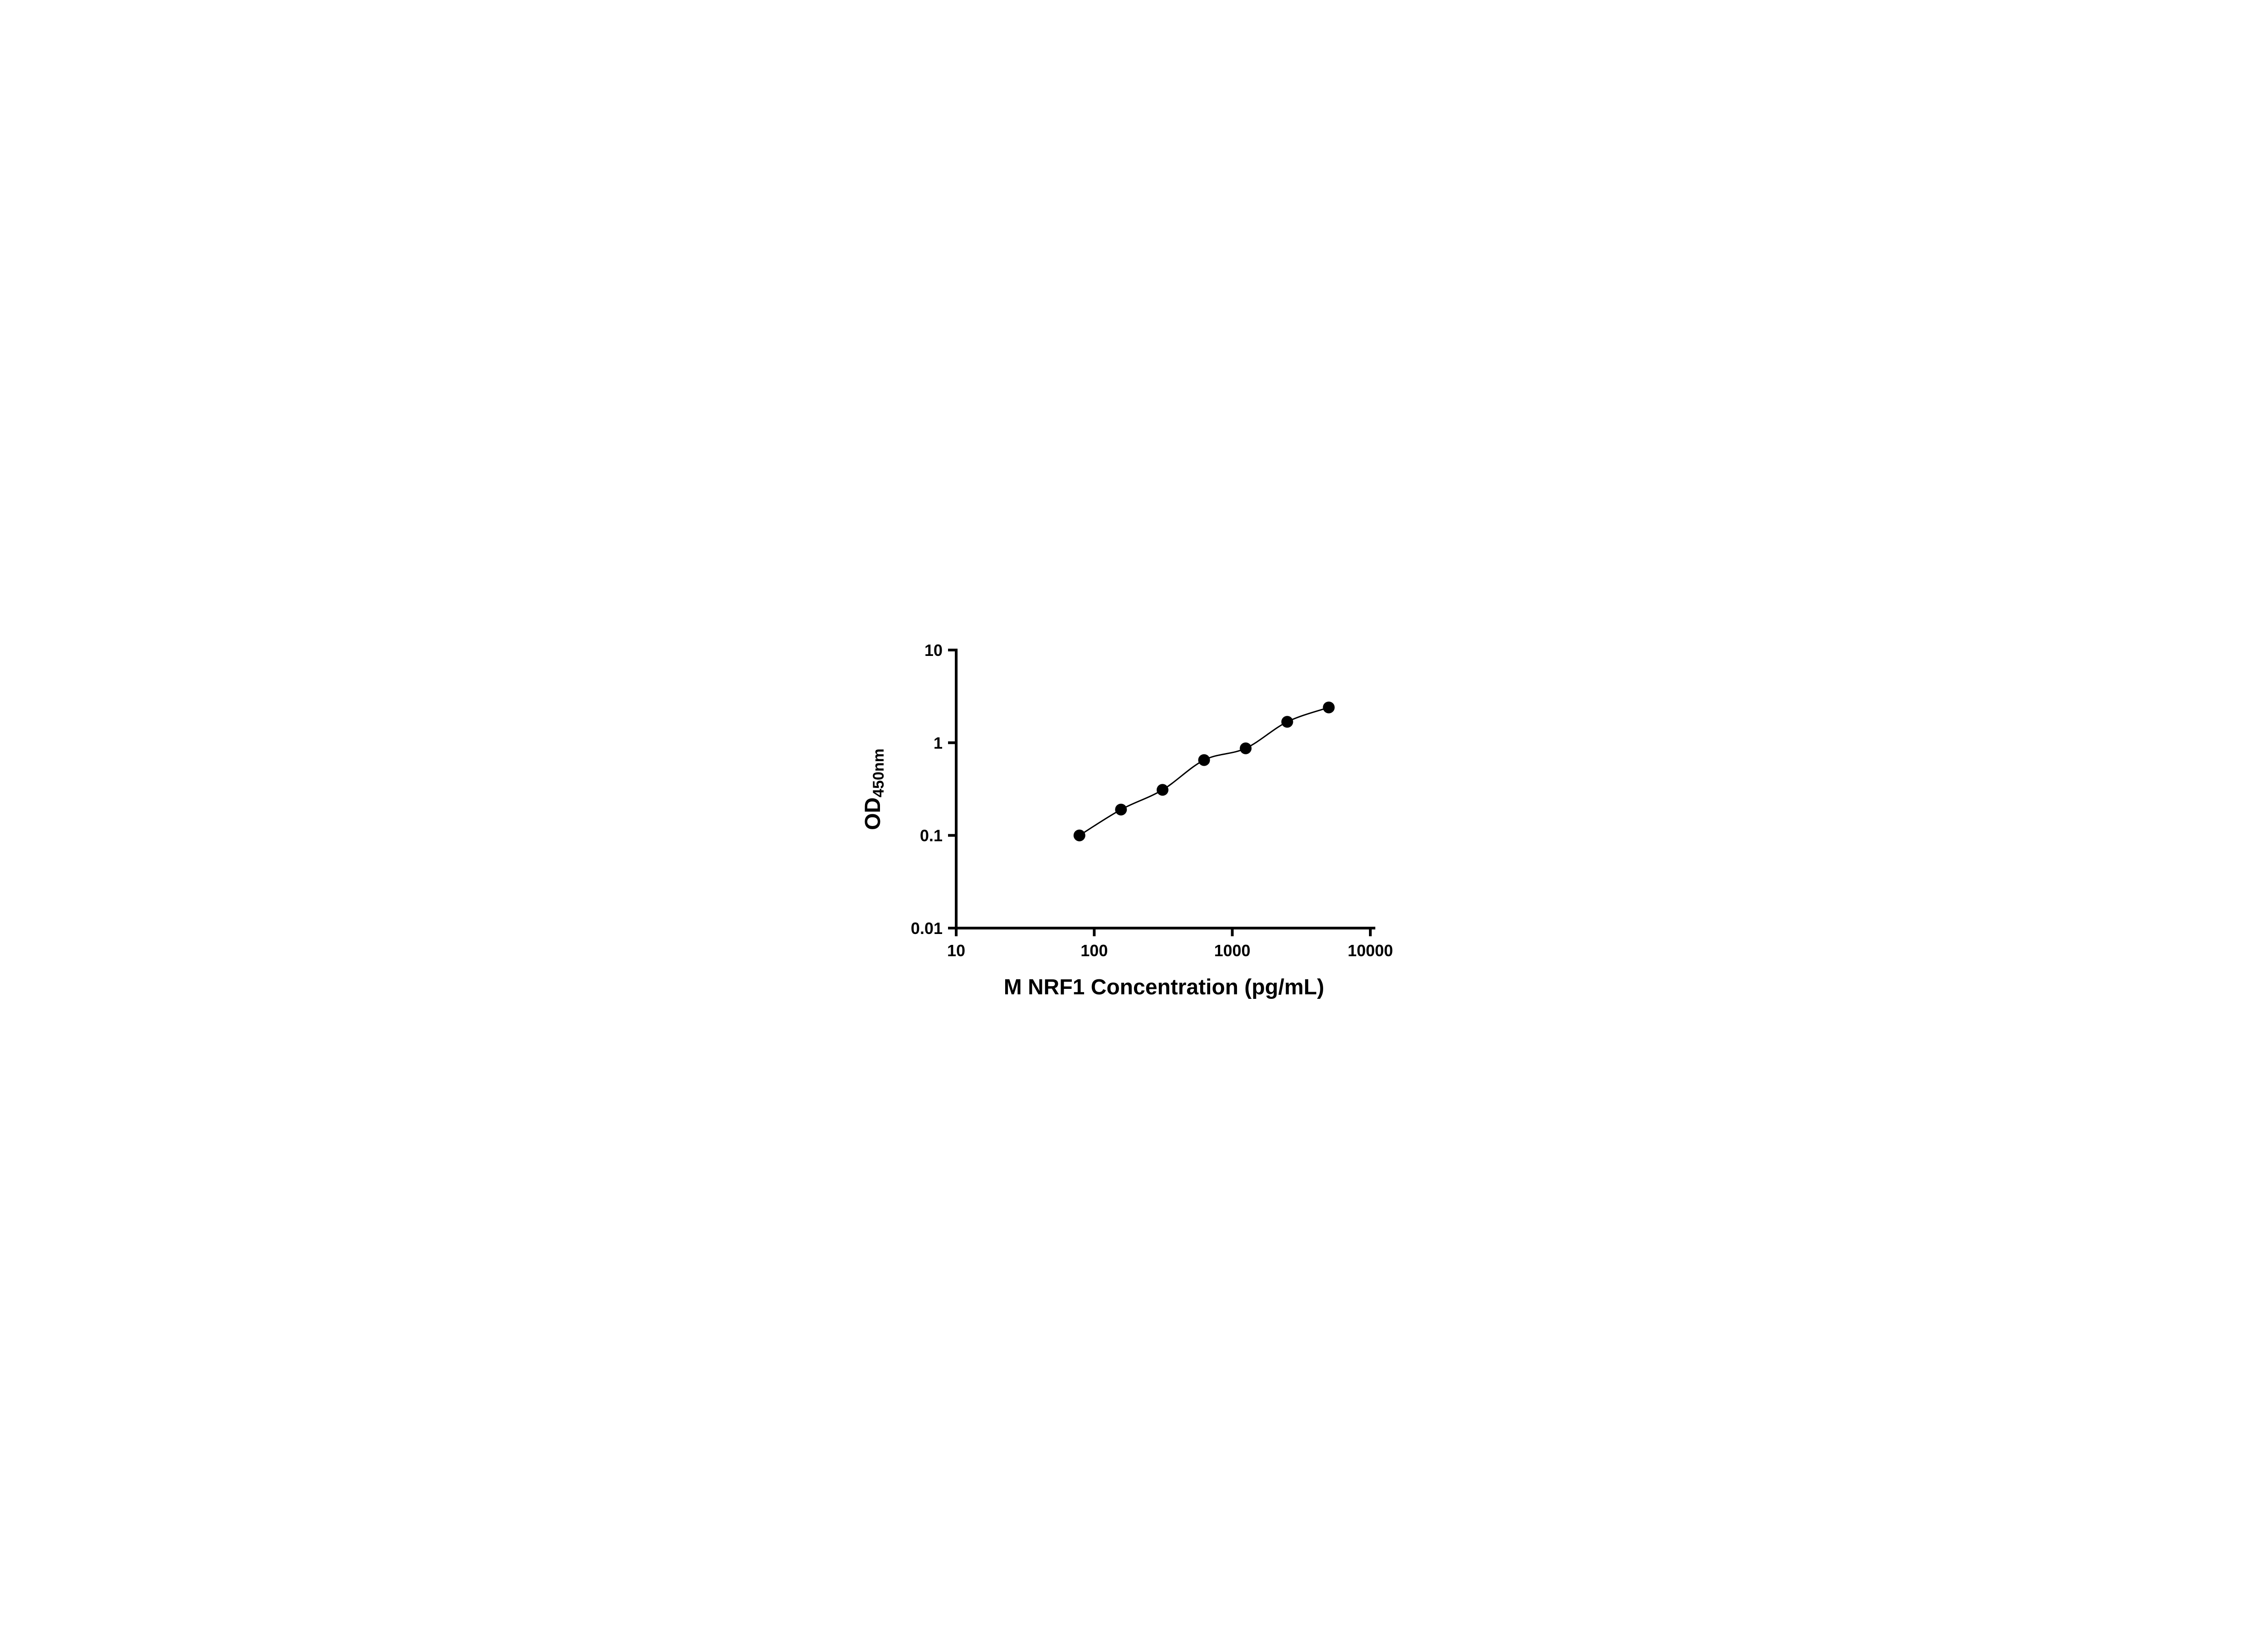  I want to click on x-axis-title: M NRF1 Concentration (pg/mL), so click(1163, 987).